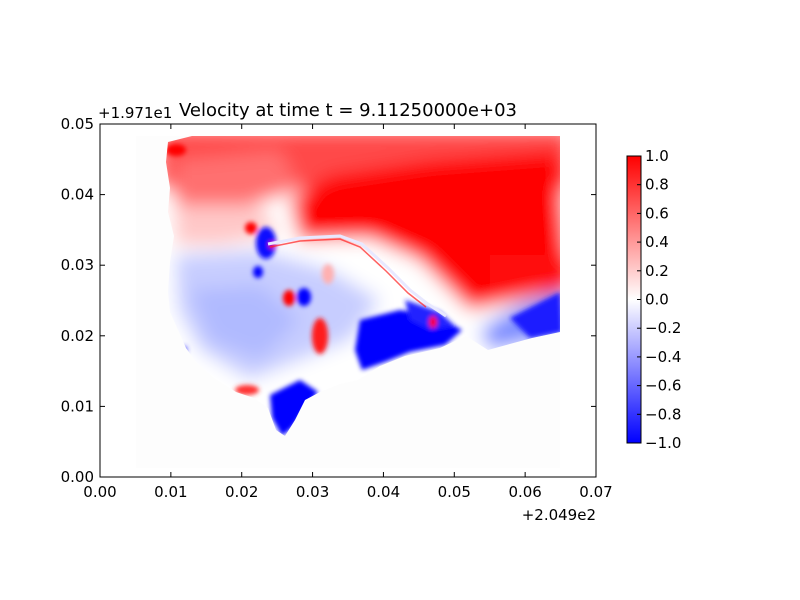 This screenshot has width=800, height=600. What do you see at coordinates (99, 492) in the screenshot?
I see `x-tick-label: 0.00` at bounding box center [99, 492].